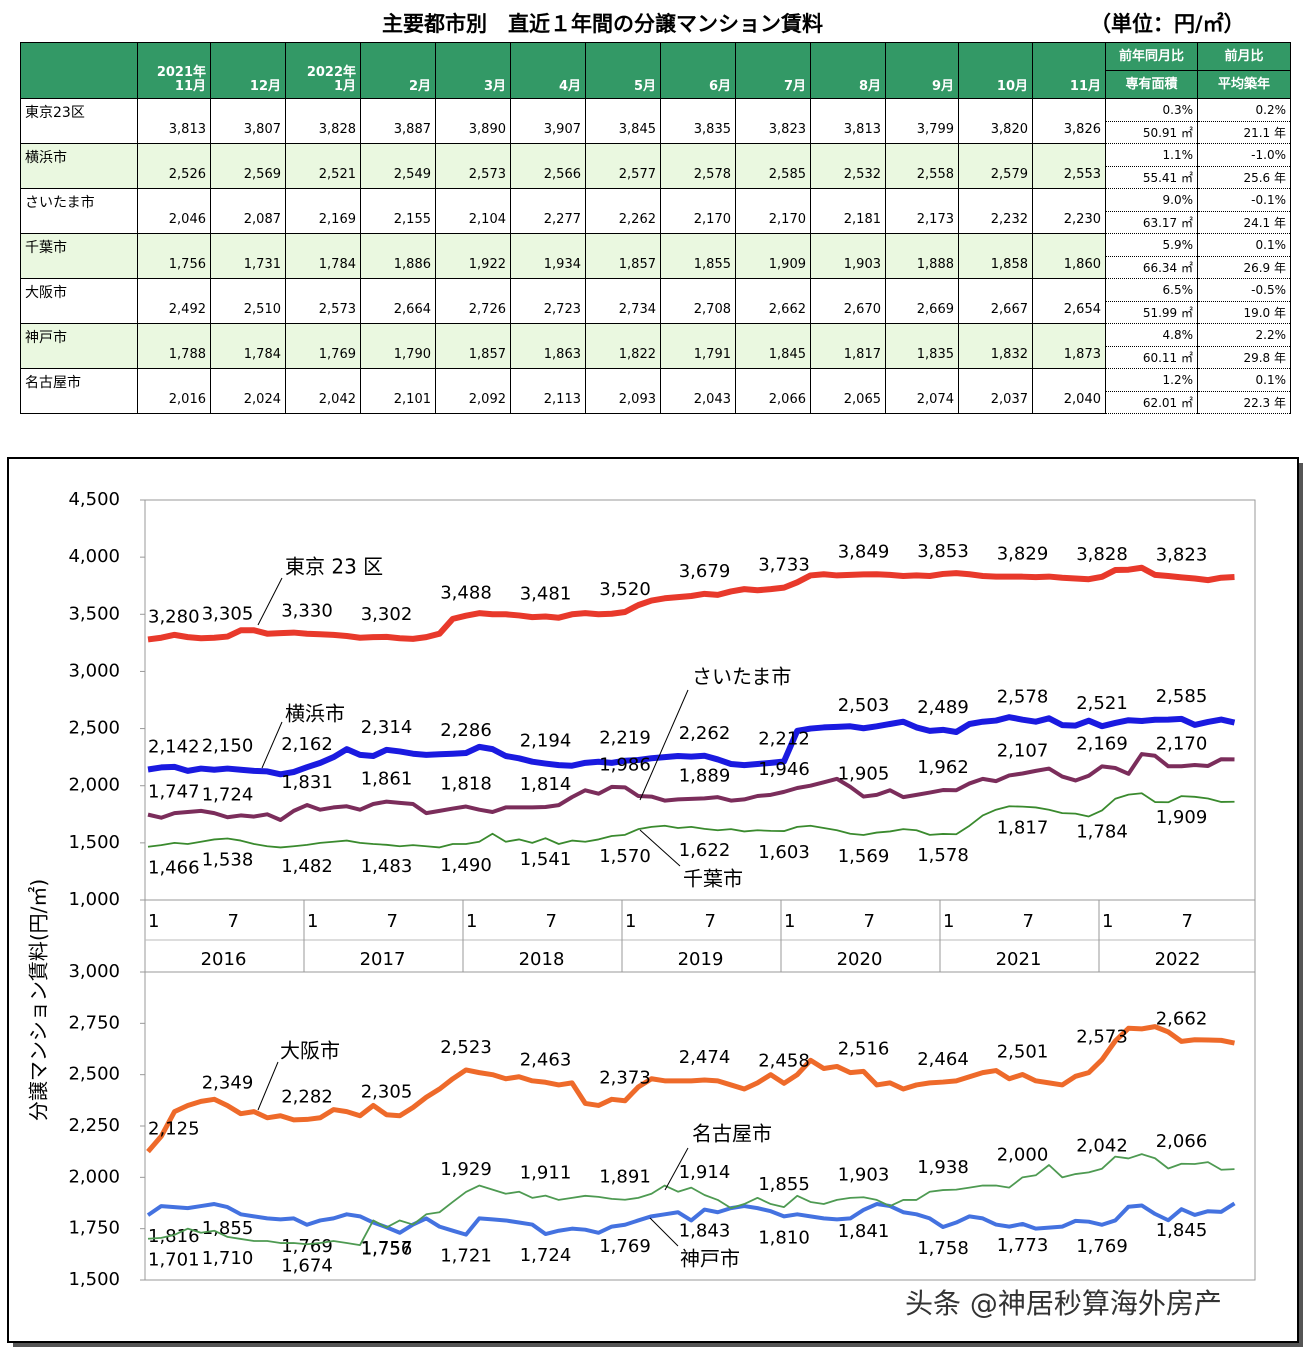 The height and width of the screenshot is (1350, 1306). I want to click on data-label: 1,843, so click(705, 1231).